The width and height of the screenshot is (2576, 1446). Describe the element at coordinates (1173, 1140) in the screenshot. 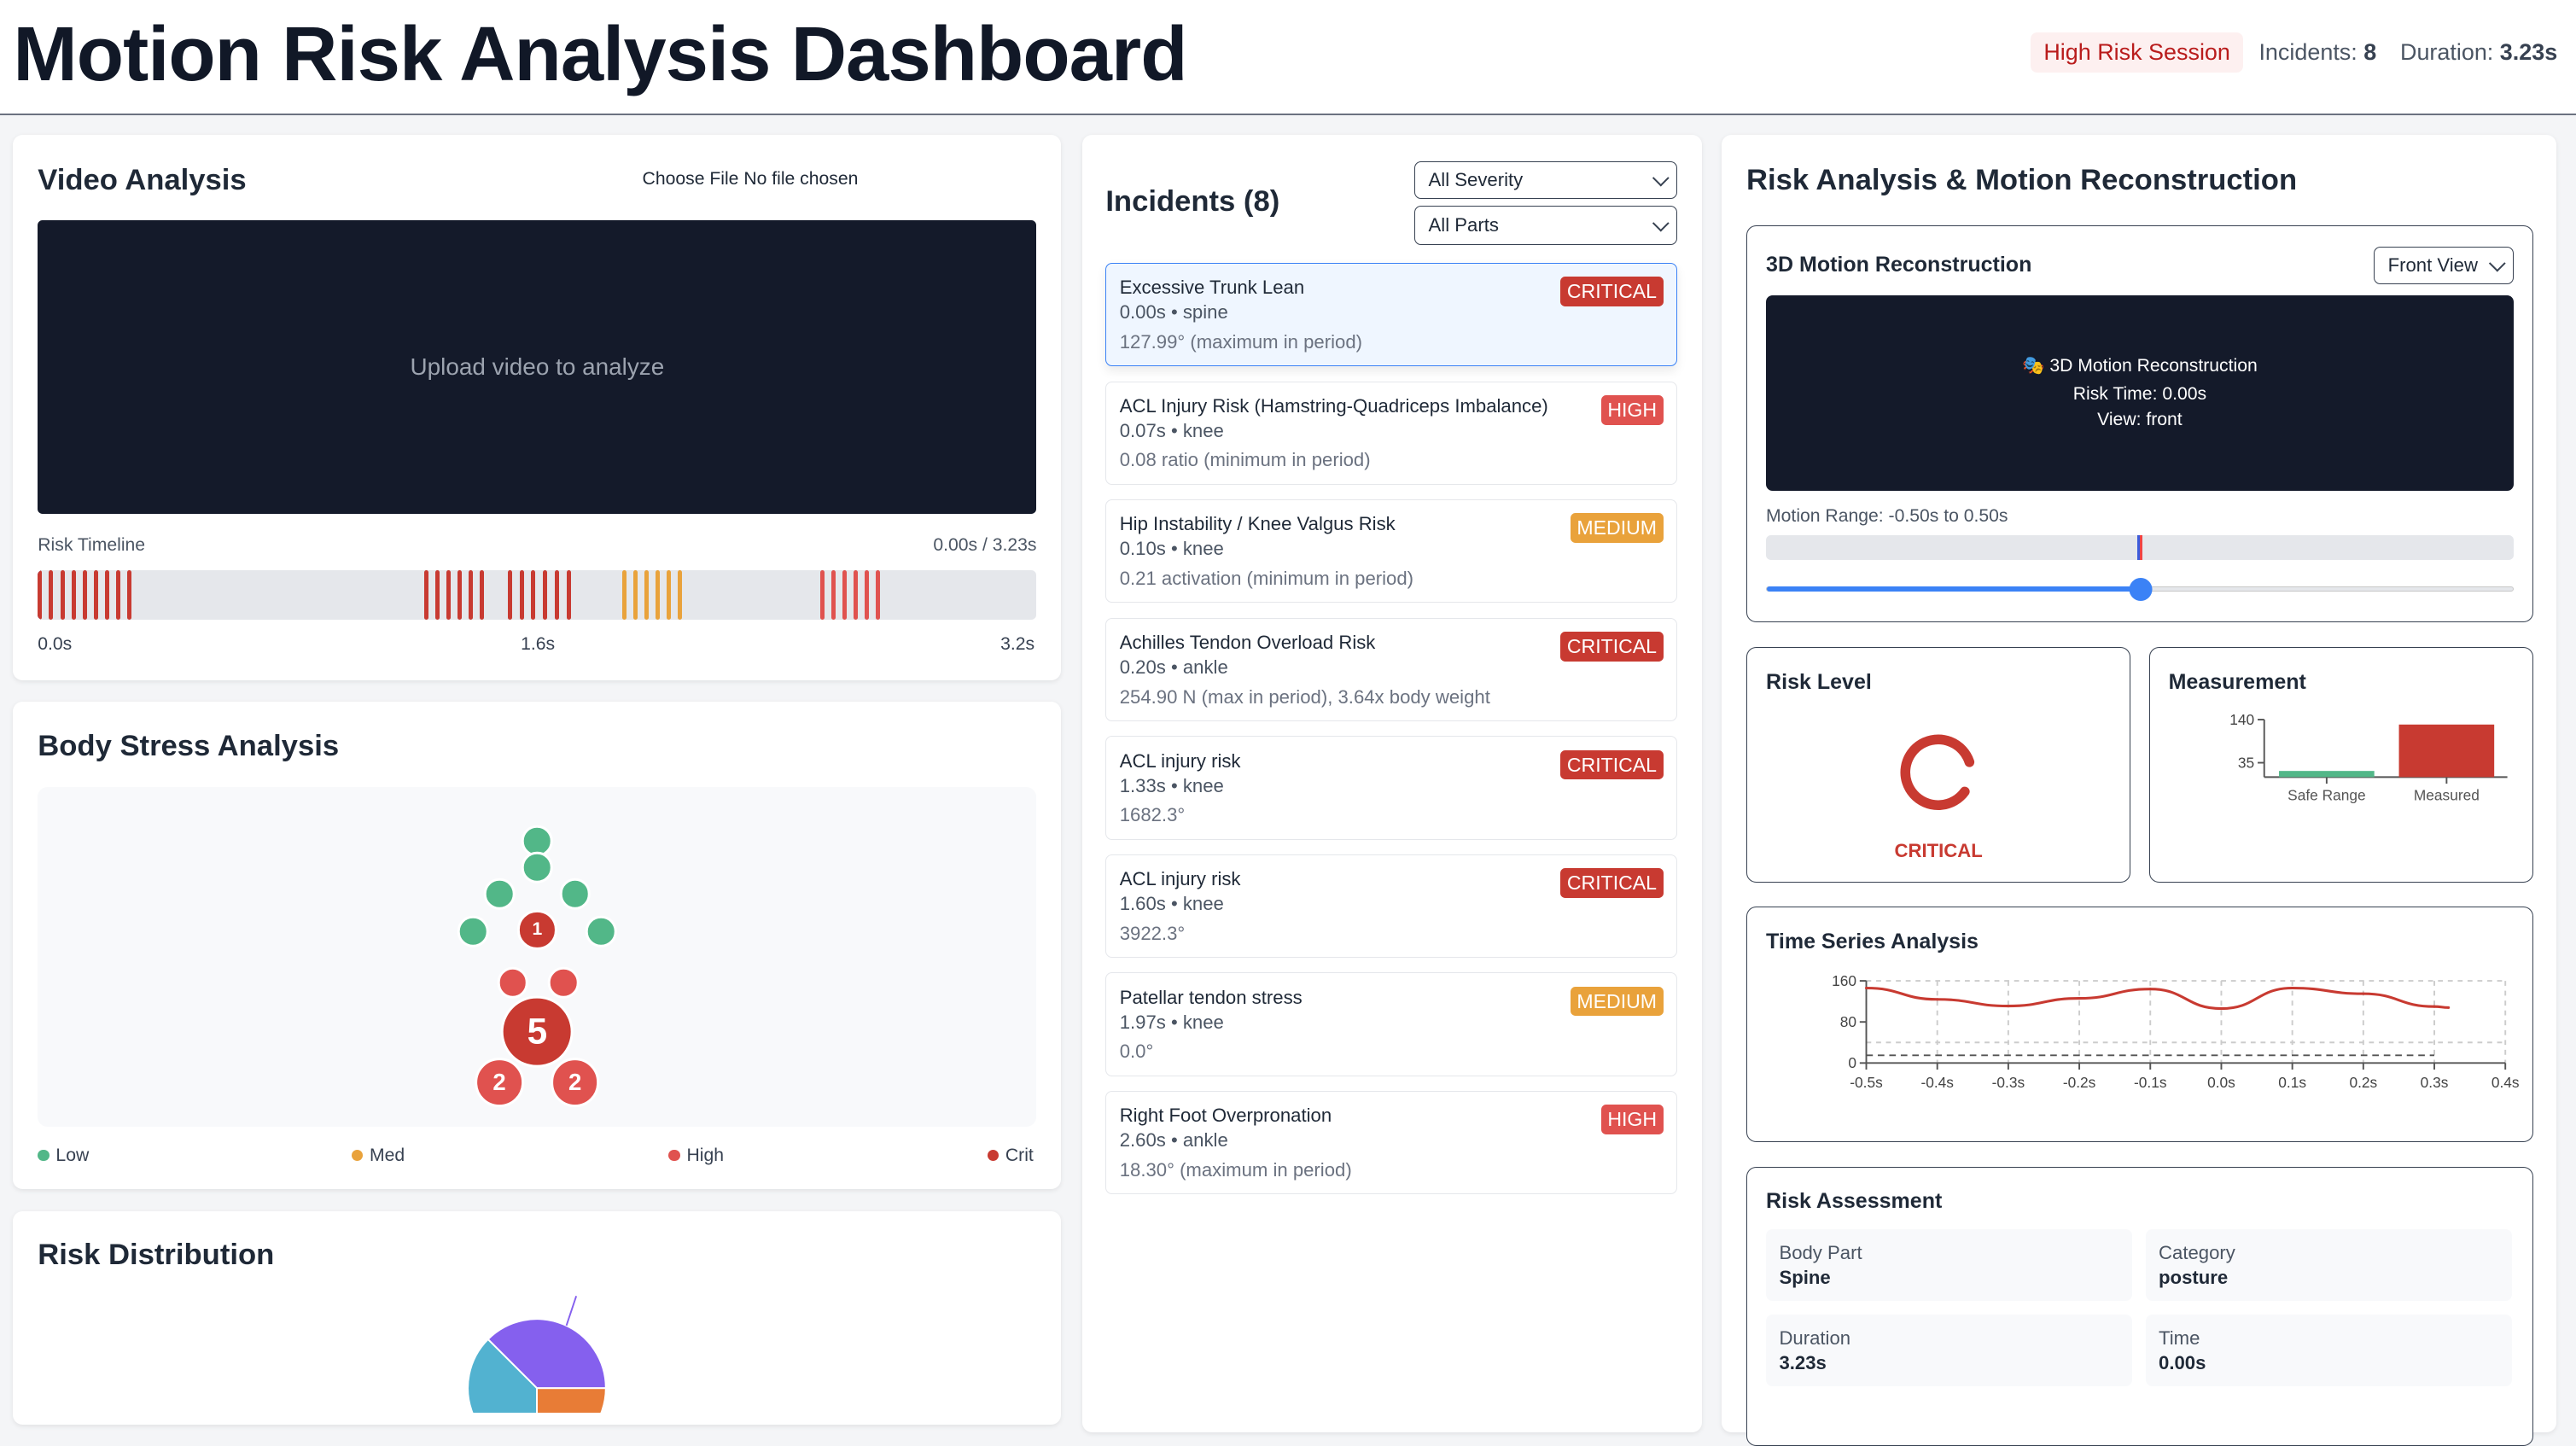

I see `incident-meta: 2.60s • ankle` at that location.